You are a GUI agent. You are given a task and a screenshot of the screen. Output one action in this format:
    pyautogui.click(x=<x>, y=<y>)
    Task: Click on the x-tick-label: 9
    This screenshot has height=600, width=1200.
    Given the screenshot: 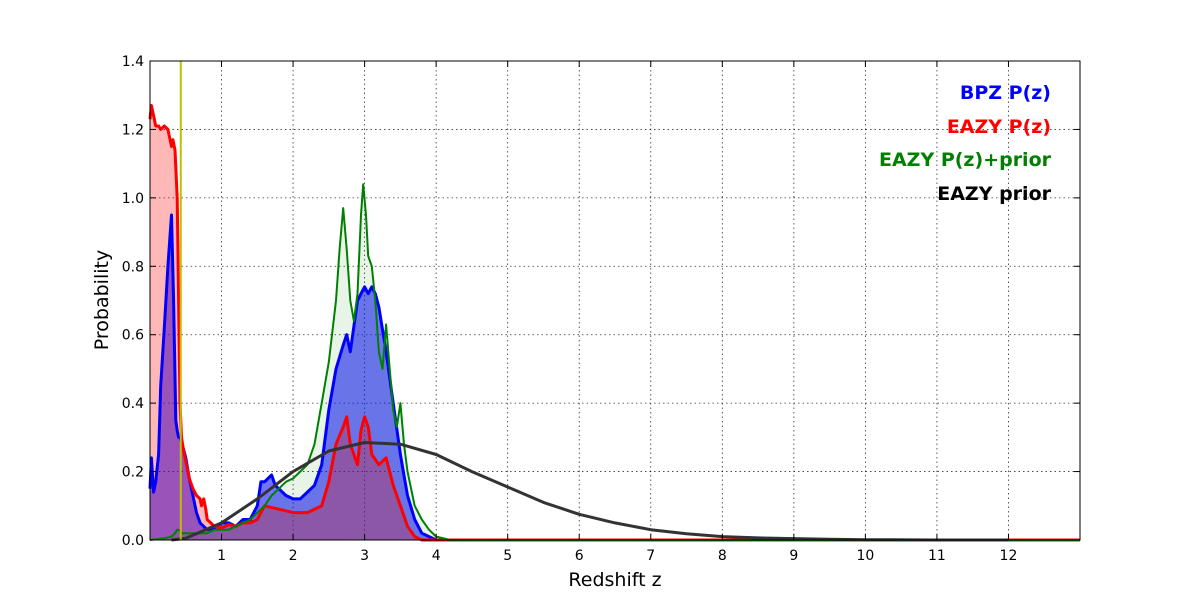 What is the action you would take?
    pyautogui.click(x=793, y=556)
    